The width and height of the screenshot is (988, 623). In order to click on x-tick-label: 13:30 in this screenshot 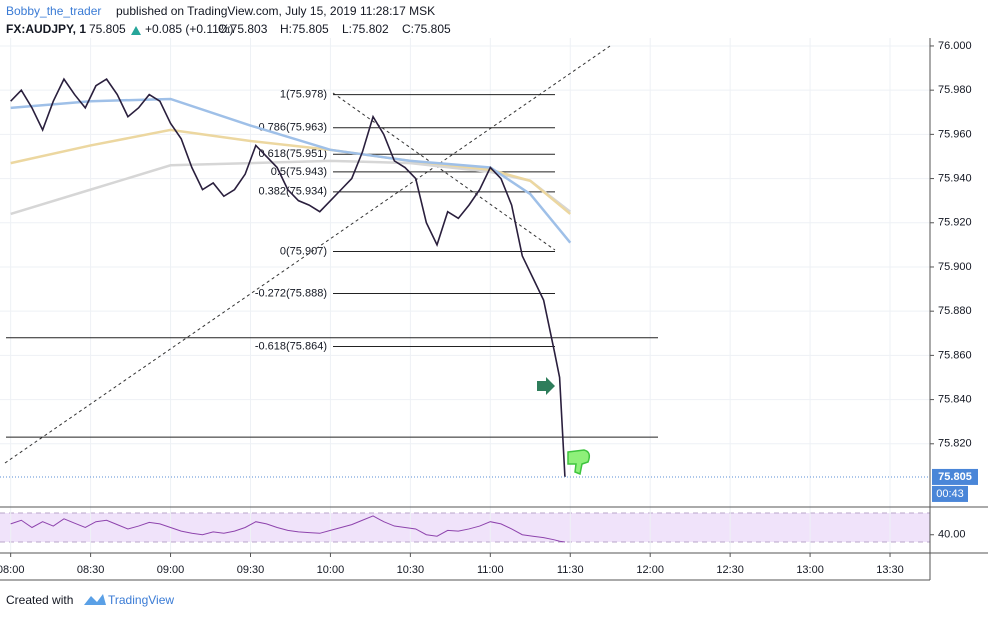, I will do `click(890, 570)`.